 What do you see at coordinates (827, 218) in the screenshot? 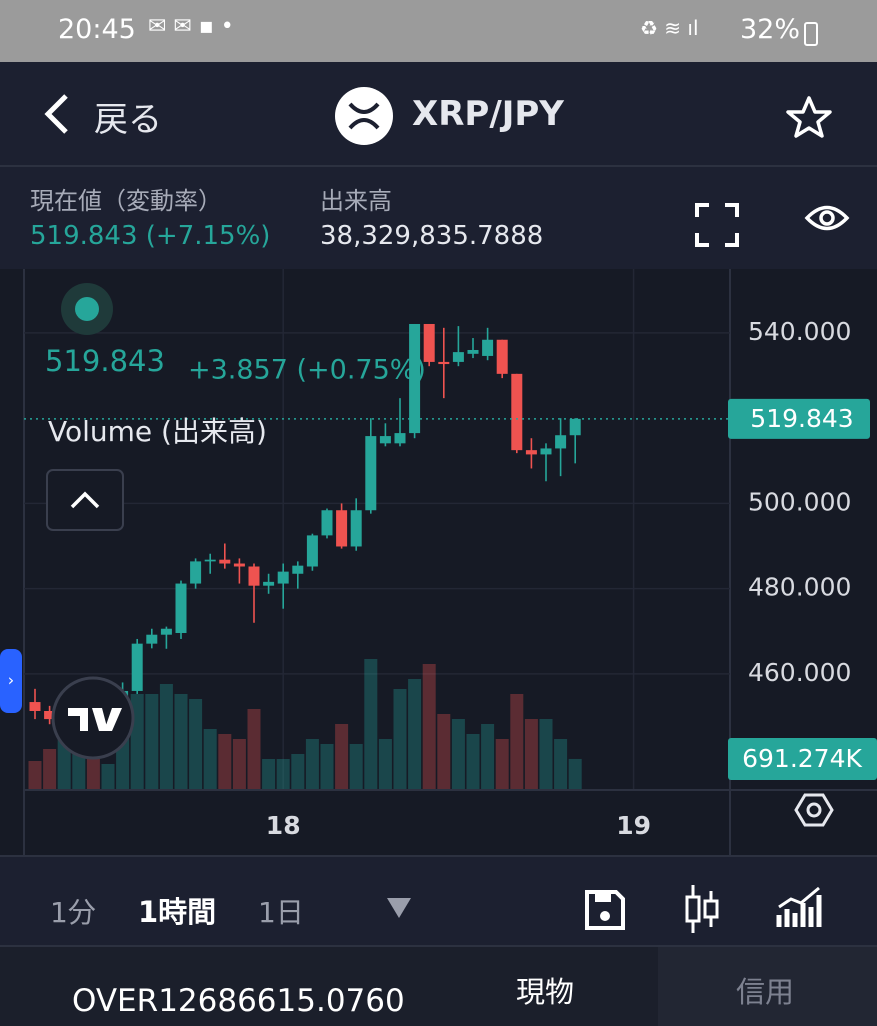
I see `eye-icon` at bounding box center [827, 218].